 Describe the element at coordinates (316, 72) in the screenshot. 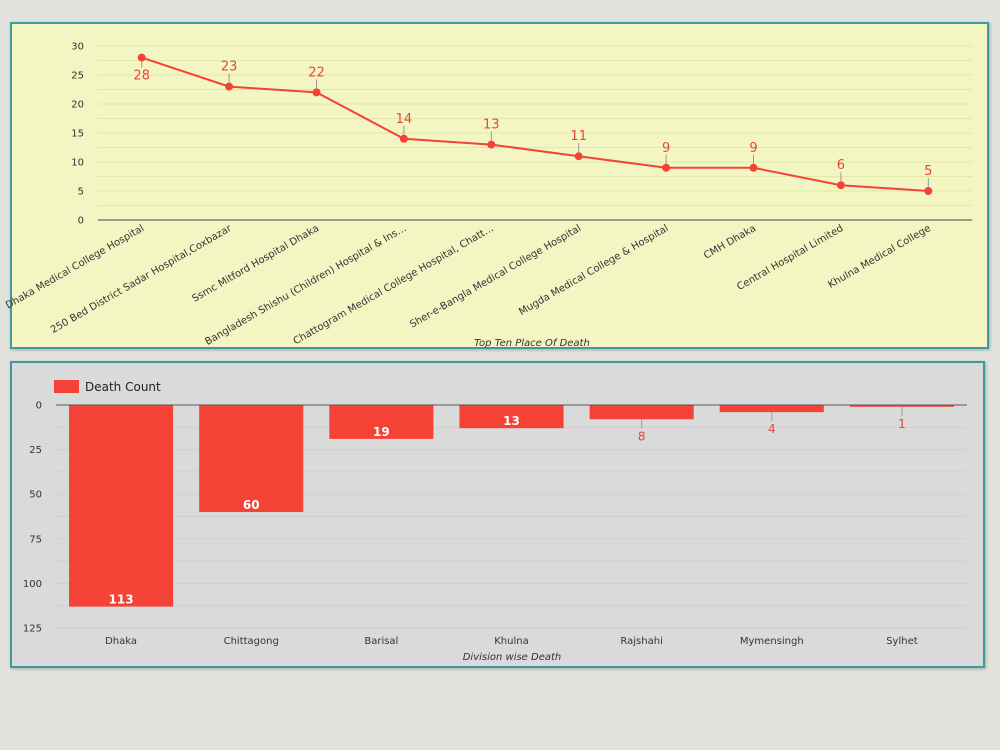

I see `data-label: 22` at that location.